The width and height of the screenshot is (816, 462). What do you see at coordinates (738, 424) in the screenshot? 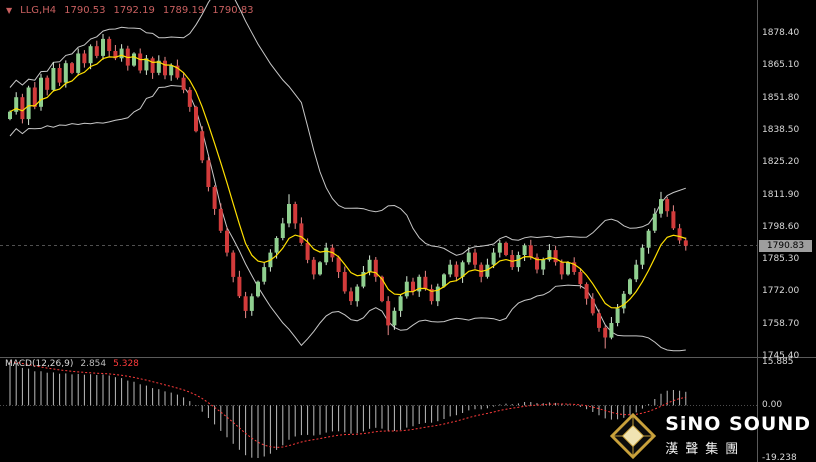
I see `watermark-title: SiNO SOUND` at bounding box center [738, 424].